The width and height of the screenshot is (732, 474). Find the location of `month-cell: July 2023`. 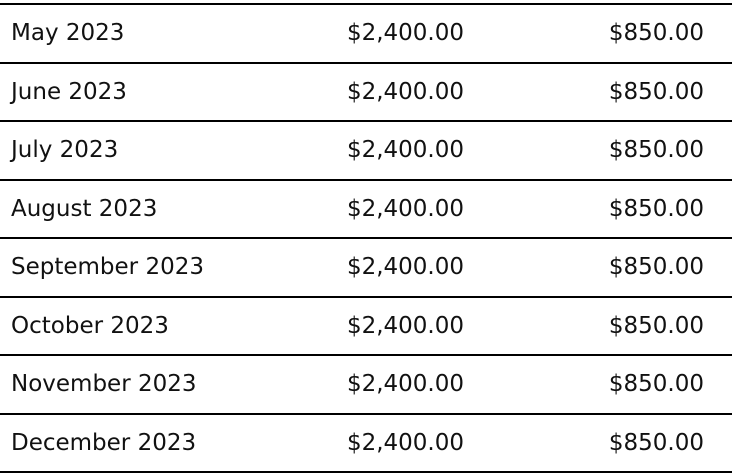

month-cell: July 2023 is located at coordinates (65, 150).